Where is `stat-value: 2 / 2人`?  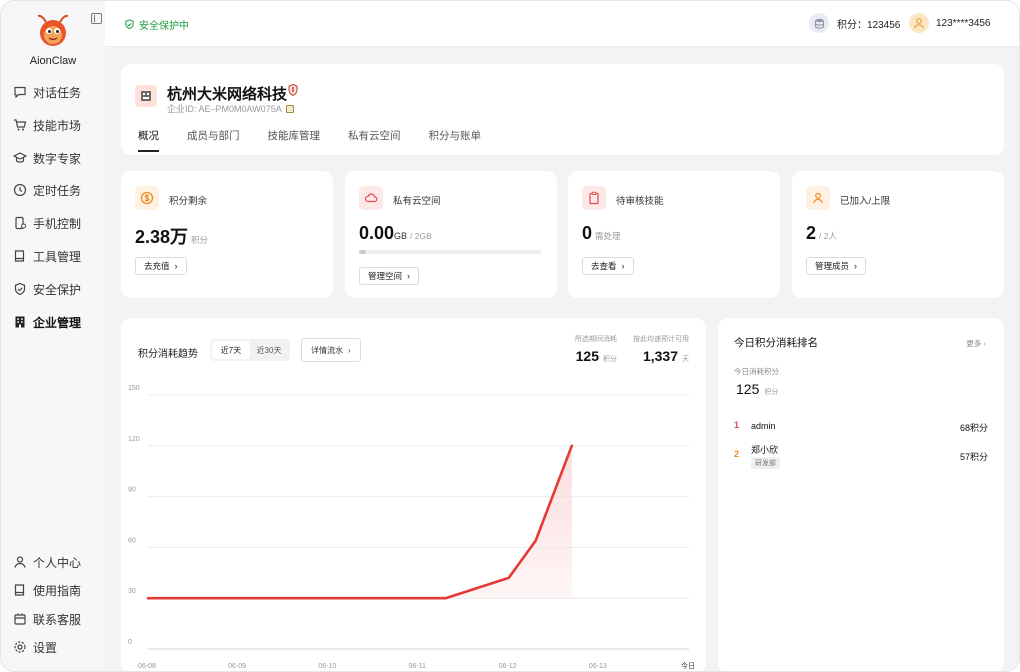
stat-value: 2 / 2人 is located at coordinates (821, 233).